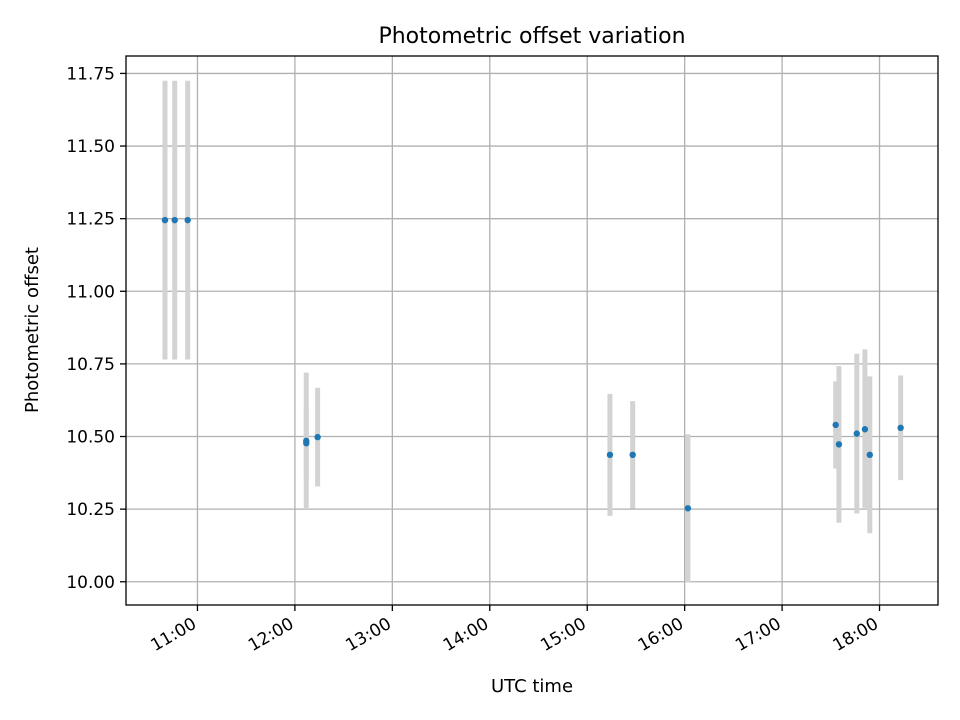 Image resolution: width=960 pixels, height=720 pixels. What do you see at coordinates (96, 328) in the screenshot?
I see `y-axis-ticks: 10.00 10.25 10.50 10.75 11.00 11.25 11.50 11.75` at bounding box center [96, 328].